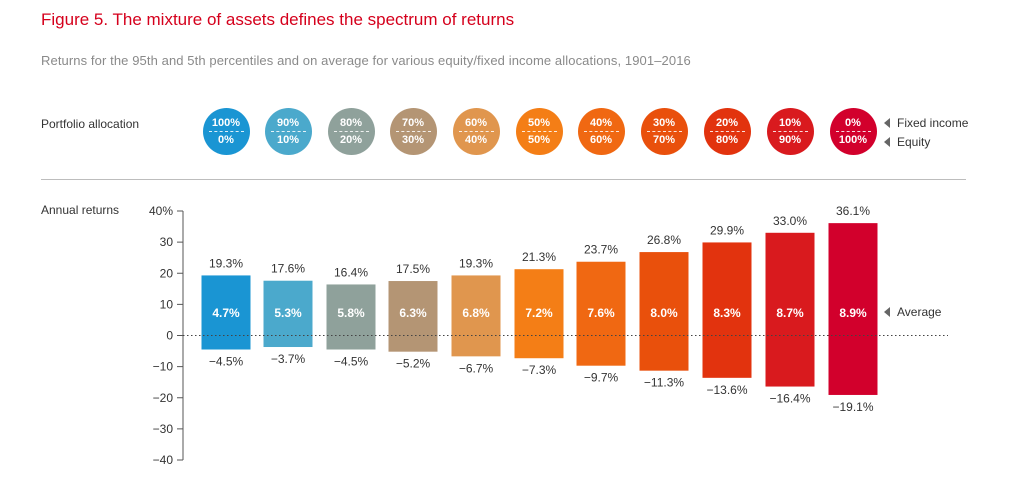 The height and width of the screenshot is (494, 1012). I want to click on p5-label: −13.6%, so click(726, 390).